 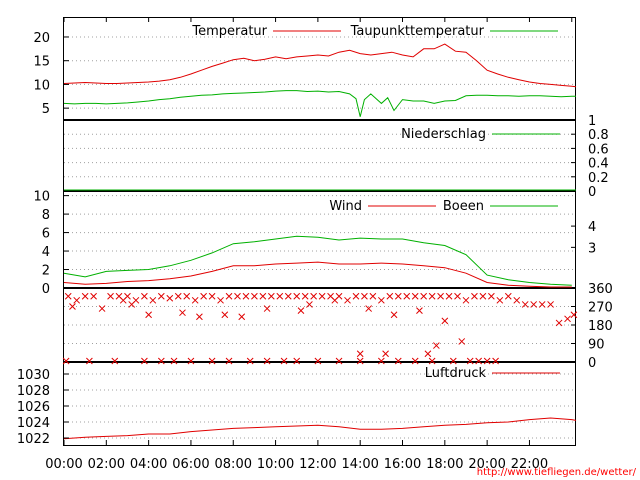 I want to click on temperature-y-tick-label: 10, so click(x=41, y=85).